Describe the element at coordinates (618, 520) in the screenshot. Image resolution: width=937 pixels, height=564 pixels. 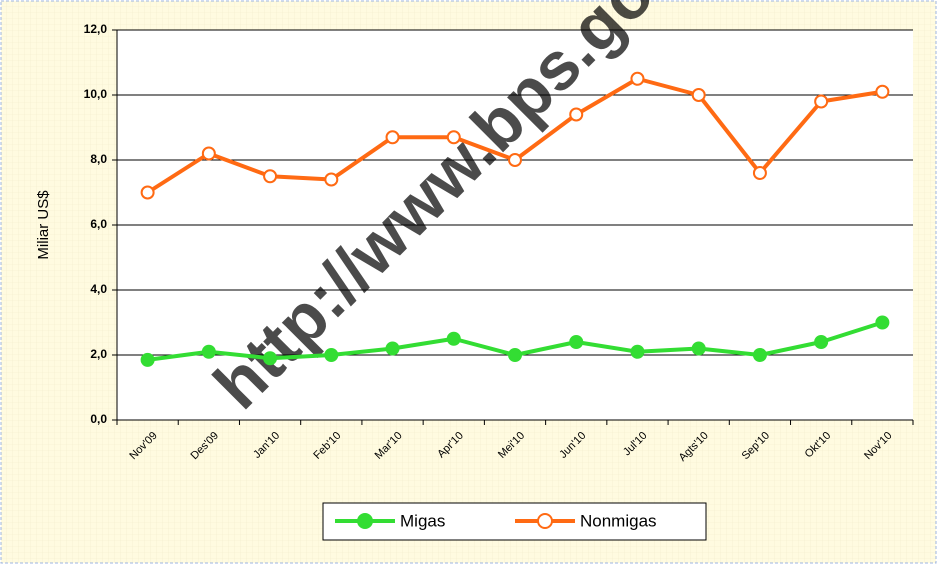
I see `legend-label: Nonmigas` at that location.